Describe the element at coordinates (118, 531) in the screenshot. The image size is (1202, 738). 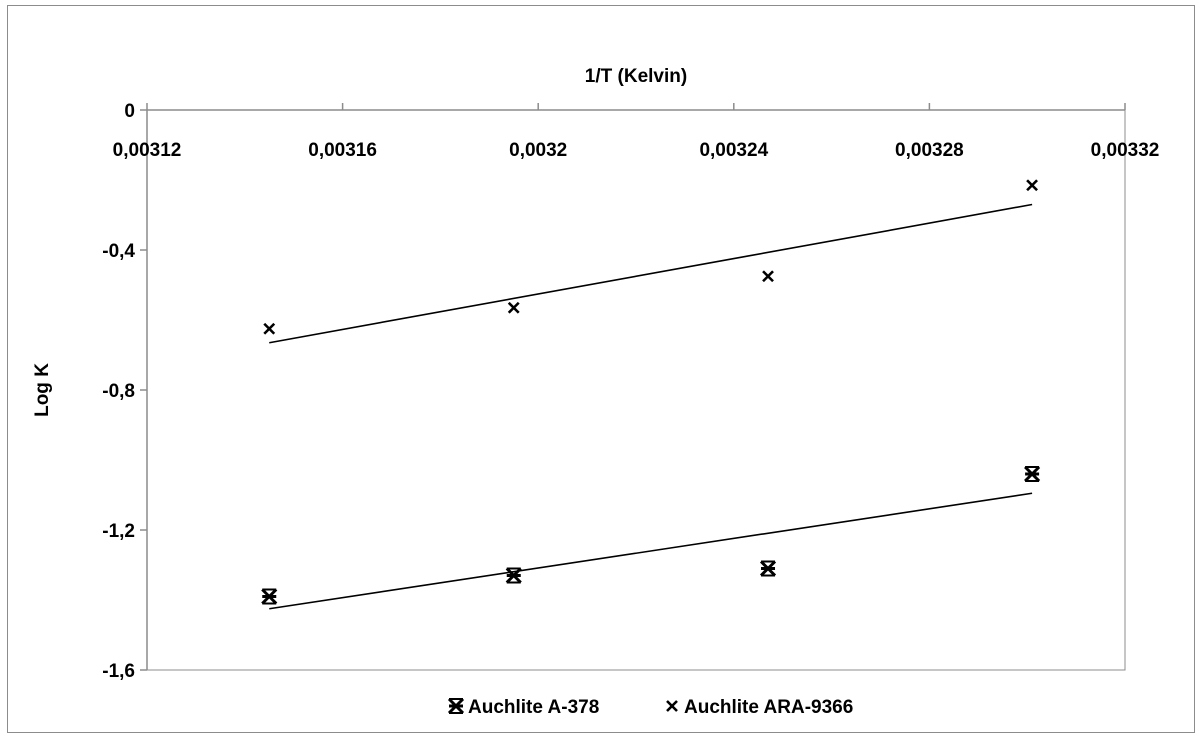
I see `y-tick-label: -1,2` at that location.